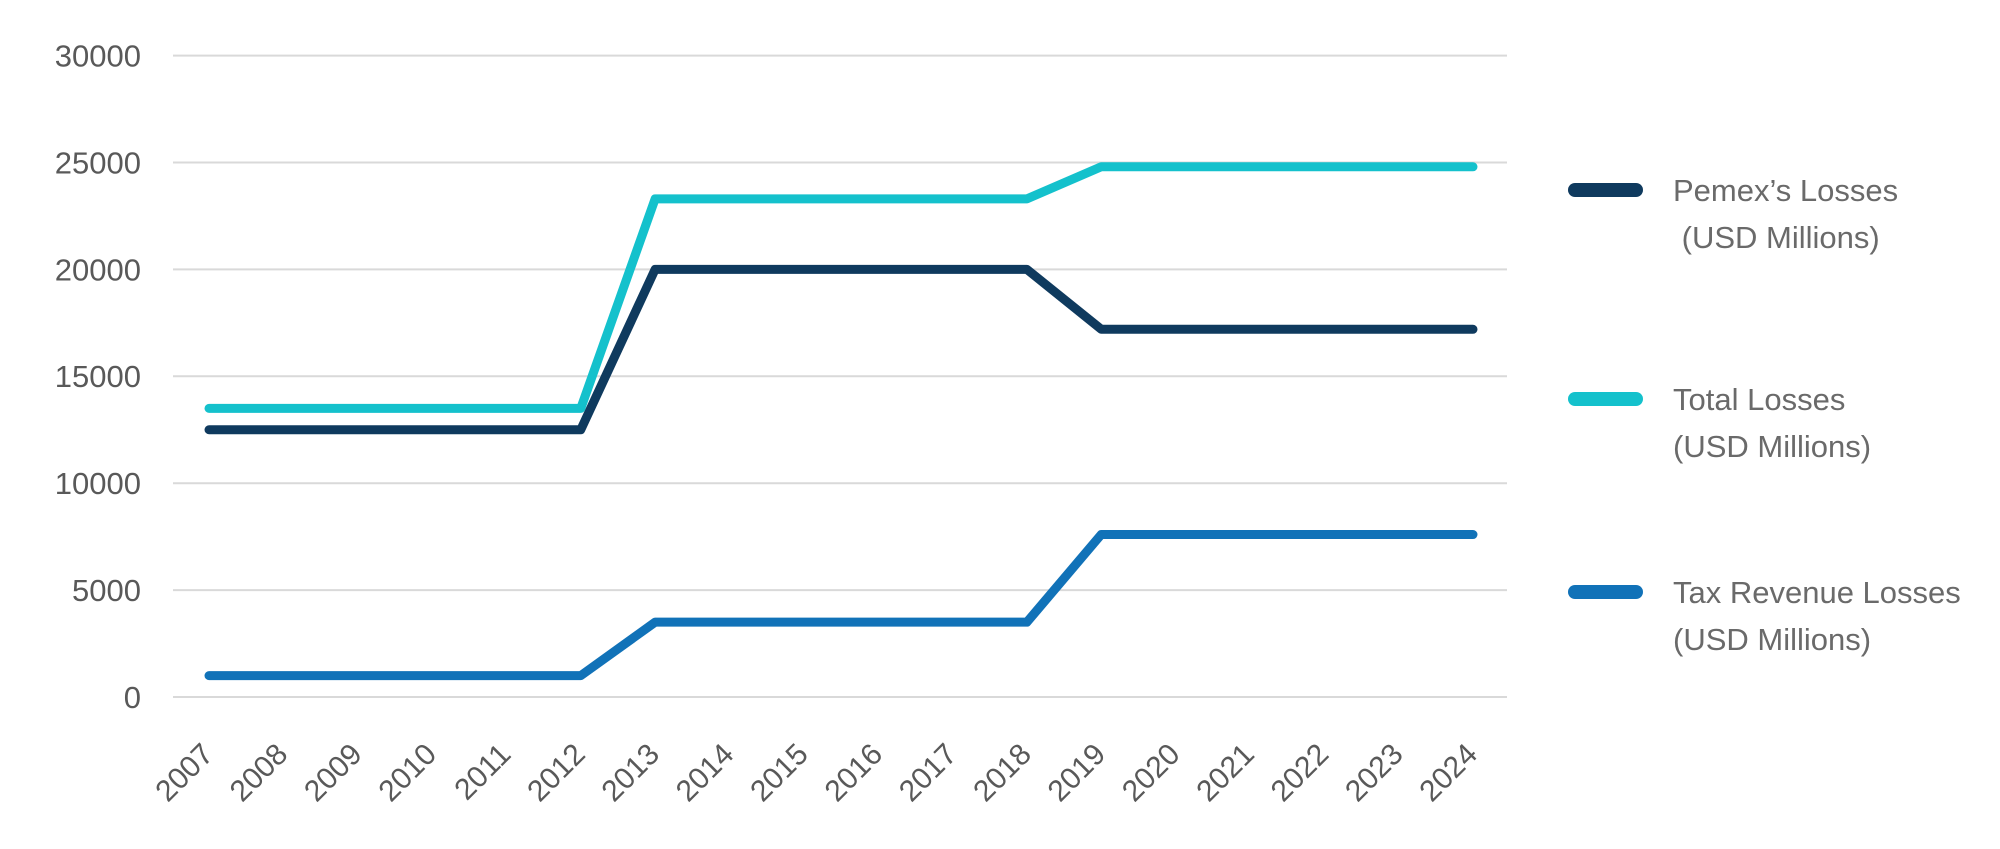  What do you see at coordinates (854, 773) in the screenshot?
I see `x-axis-tick-label: 2016` at bounding box center [854, 773].